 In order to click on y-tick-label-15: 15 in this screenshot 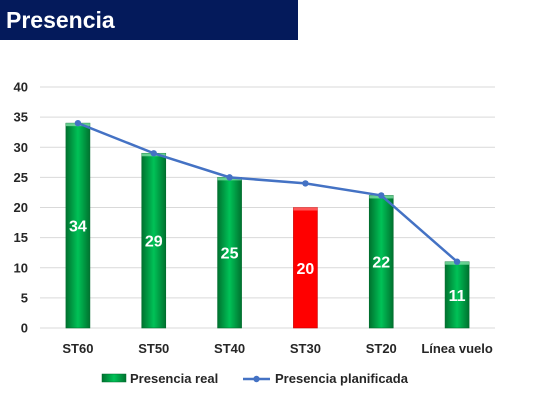, I will do `click(21, 237)`.